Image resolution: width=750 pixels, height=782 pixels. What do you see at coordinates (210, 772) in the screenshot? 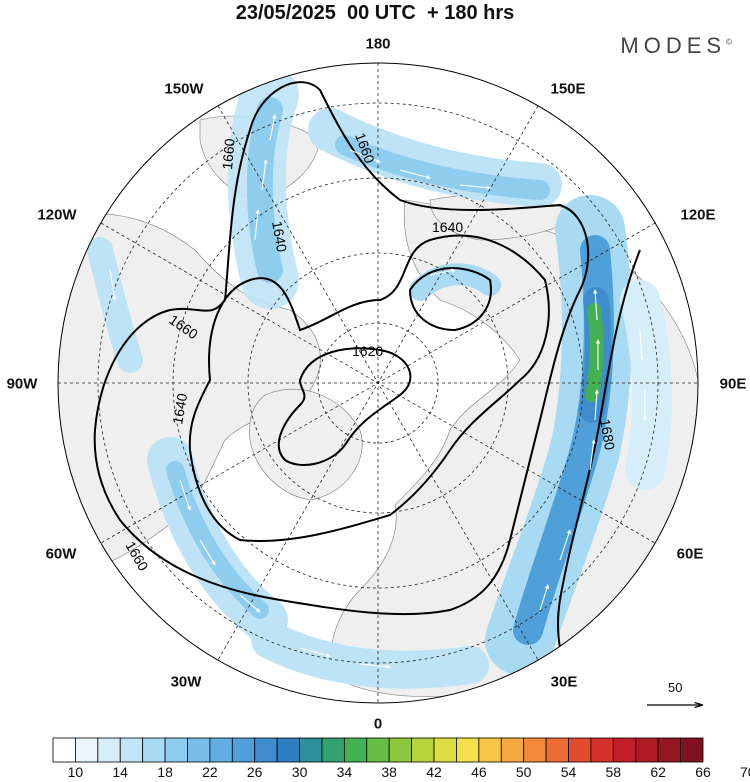
I see `colorbar-tick-label: 22` at bounding box center [210, 772].